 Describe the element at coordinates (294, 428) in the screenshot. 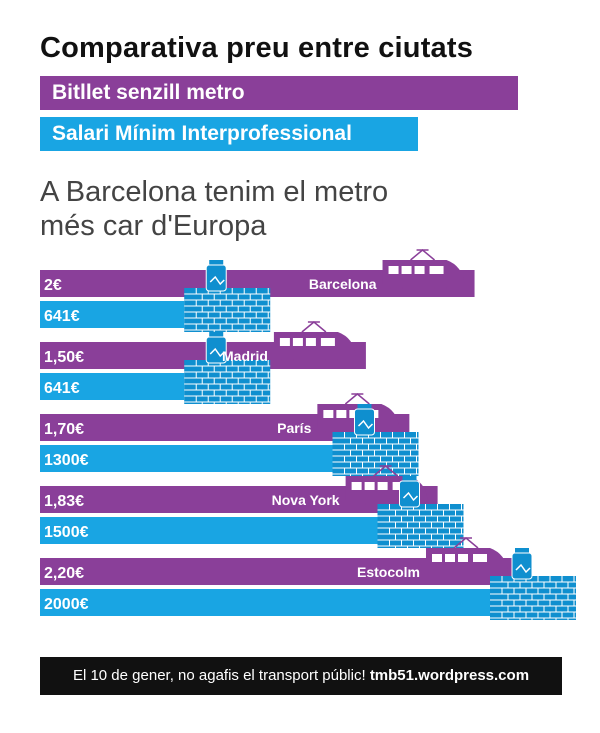

I see `city-label: París` at that location.